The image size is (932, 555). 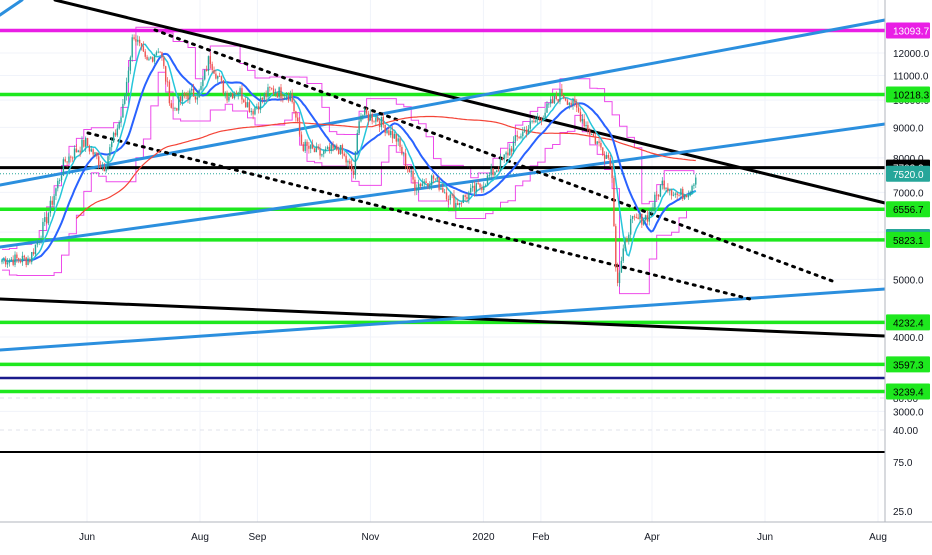 What do you see at coordinates (911, 76) in the screenshot?
I see `price-tick-label: 11000.0` at bounding box center [911, 76].